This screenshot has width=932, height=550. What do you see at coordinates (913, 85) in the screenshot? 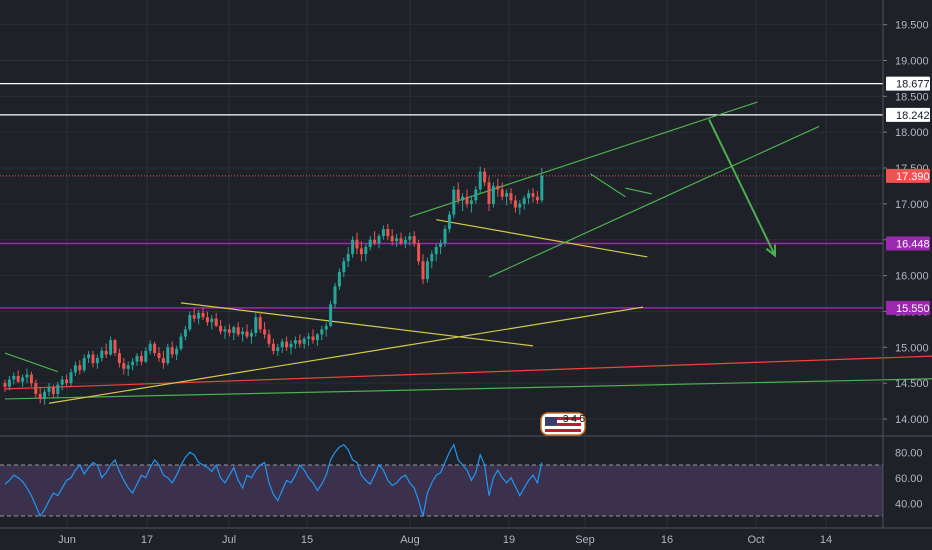
I see `level-price-label: 18.677` at bounding box center [913, 85].